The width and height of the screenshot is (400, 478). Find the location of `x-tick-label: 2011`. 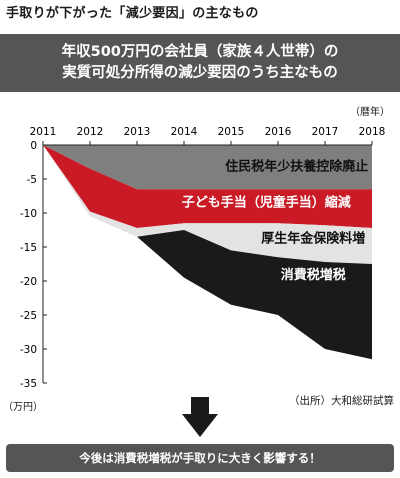

x-tick-label: 2011 is located at coordinates (43, 132).